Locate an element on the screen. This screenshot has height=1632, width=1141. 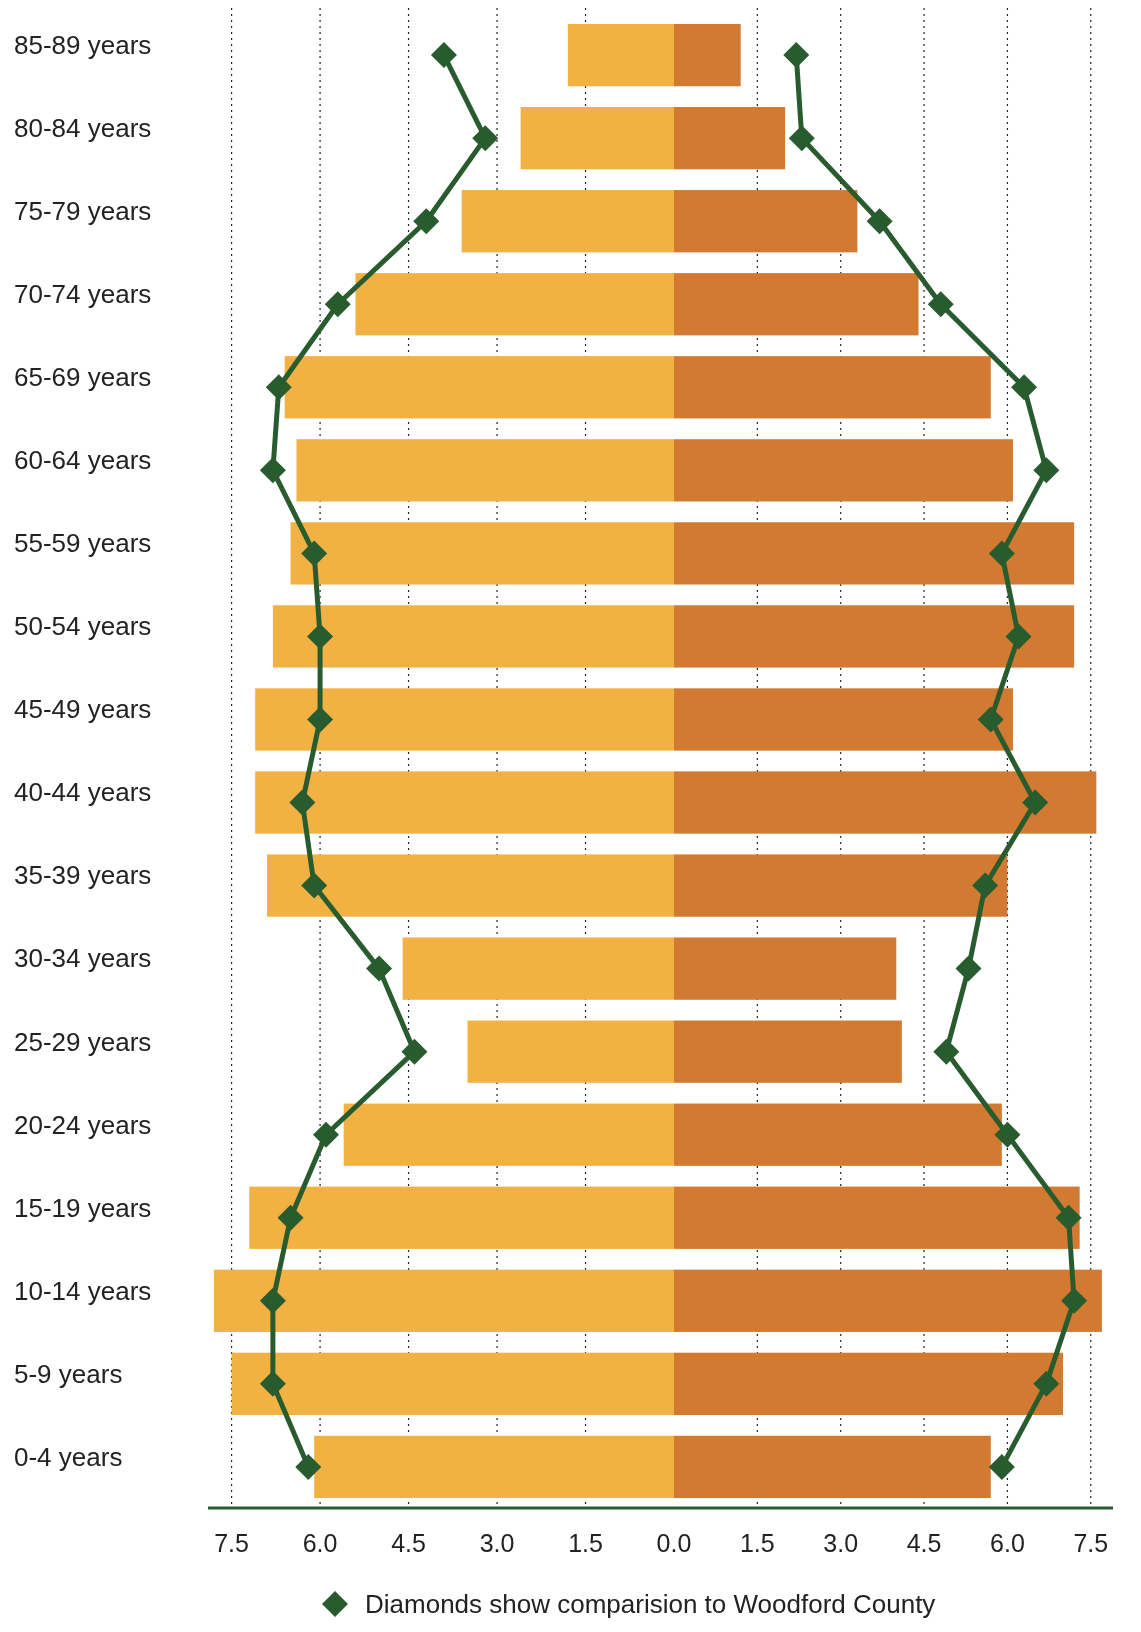
y-tick-label: 5-9 years is located at coordinates (68, 1373).